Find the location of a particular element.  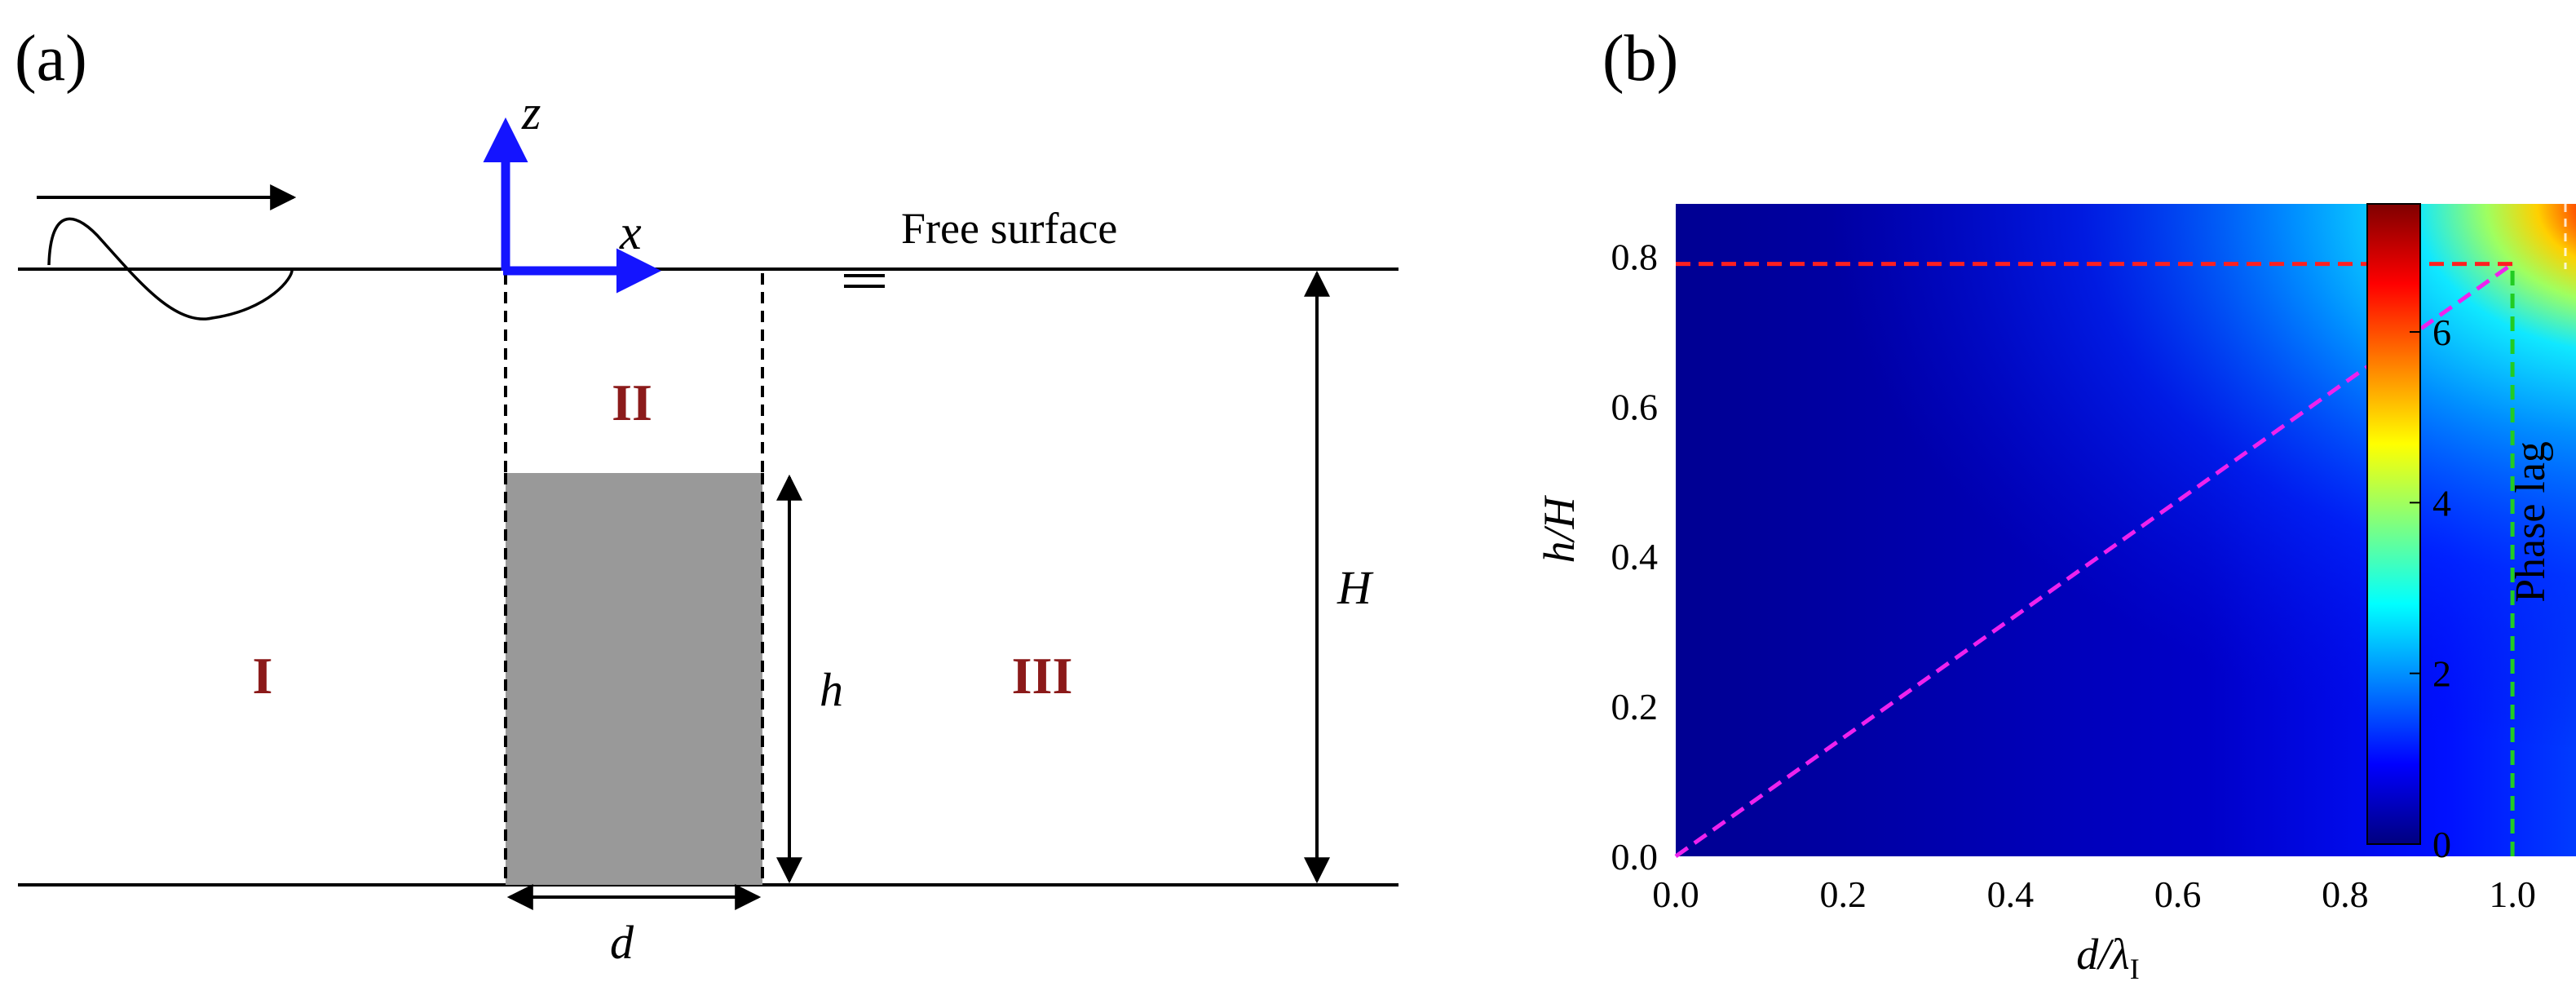

x-axis-label: x is located at coordinates (630, 232).